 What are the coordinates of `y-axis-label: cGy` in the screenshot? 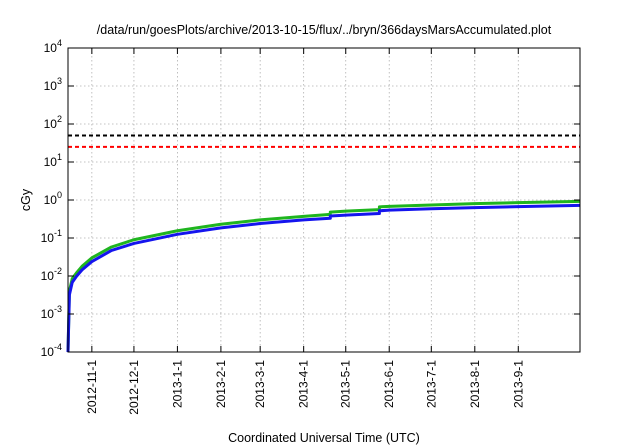 It's located at (26, 199).